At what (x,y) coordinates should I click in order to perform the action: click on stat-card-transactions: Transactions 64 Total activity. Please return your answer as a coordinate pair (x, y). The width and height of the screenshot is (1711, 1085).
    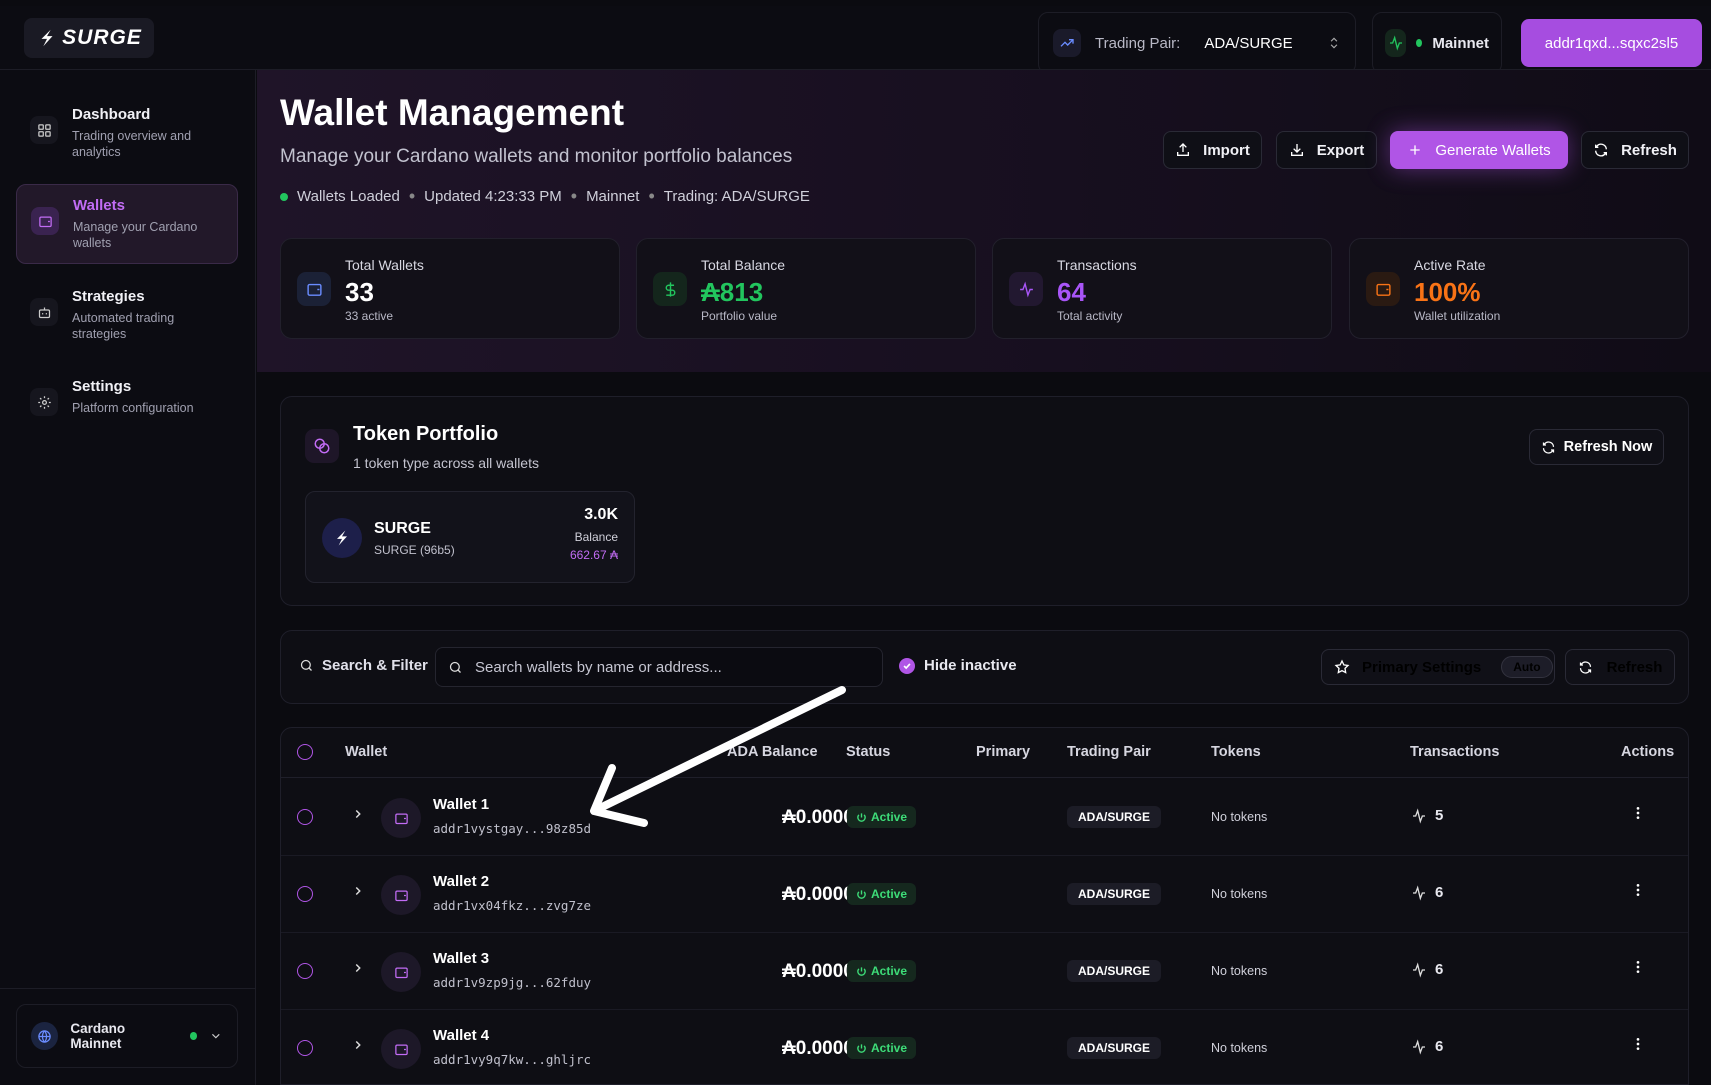
    Looking at the image, I should click on (1162, 288).